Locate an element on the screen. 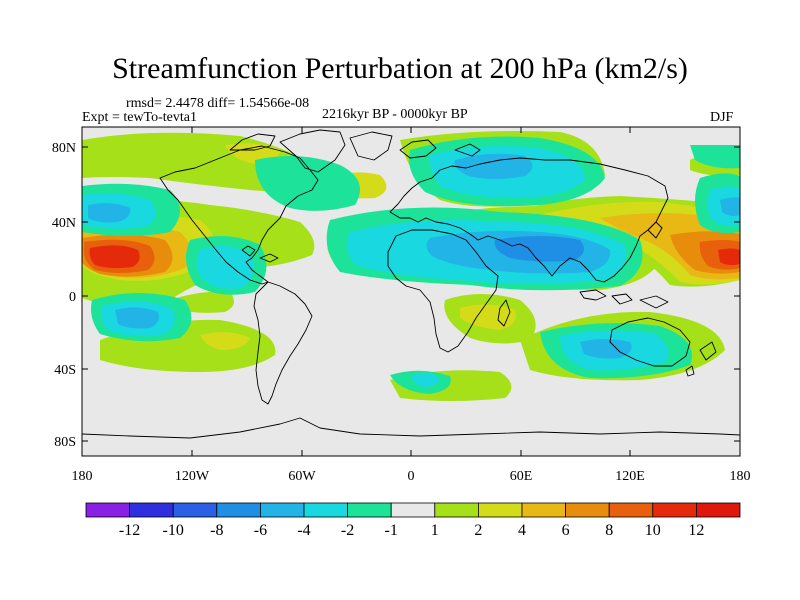 The image size is (800, 600). colorbar-label: -8 is located at coordinates (216, 530).